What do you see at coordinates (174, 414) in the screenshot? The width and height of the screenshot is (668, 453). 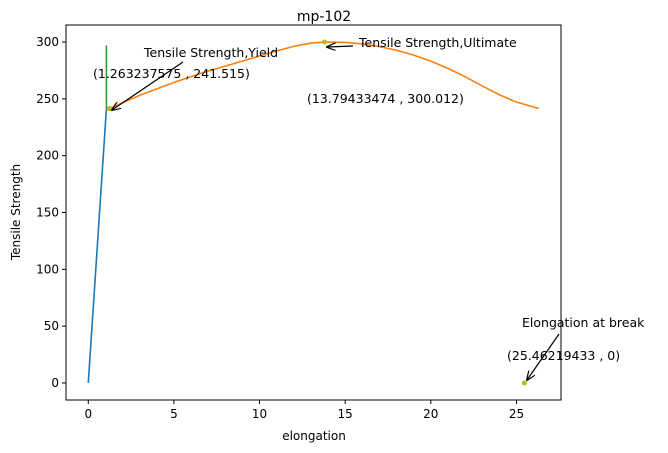 I see `x-tick-label: 5` at bounding box center [174, 414].